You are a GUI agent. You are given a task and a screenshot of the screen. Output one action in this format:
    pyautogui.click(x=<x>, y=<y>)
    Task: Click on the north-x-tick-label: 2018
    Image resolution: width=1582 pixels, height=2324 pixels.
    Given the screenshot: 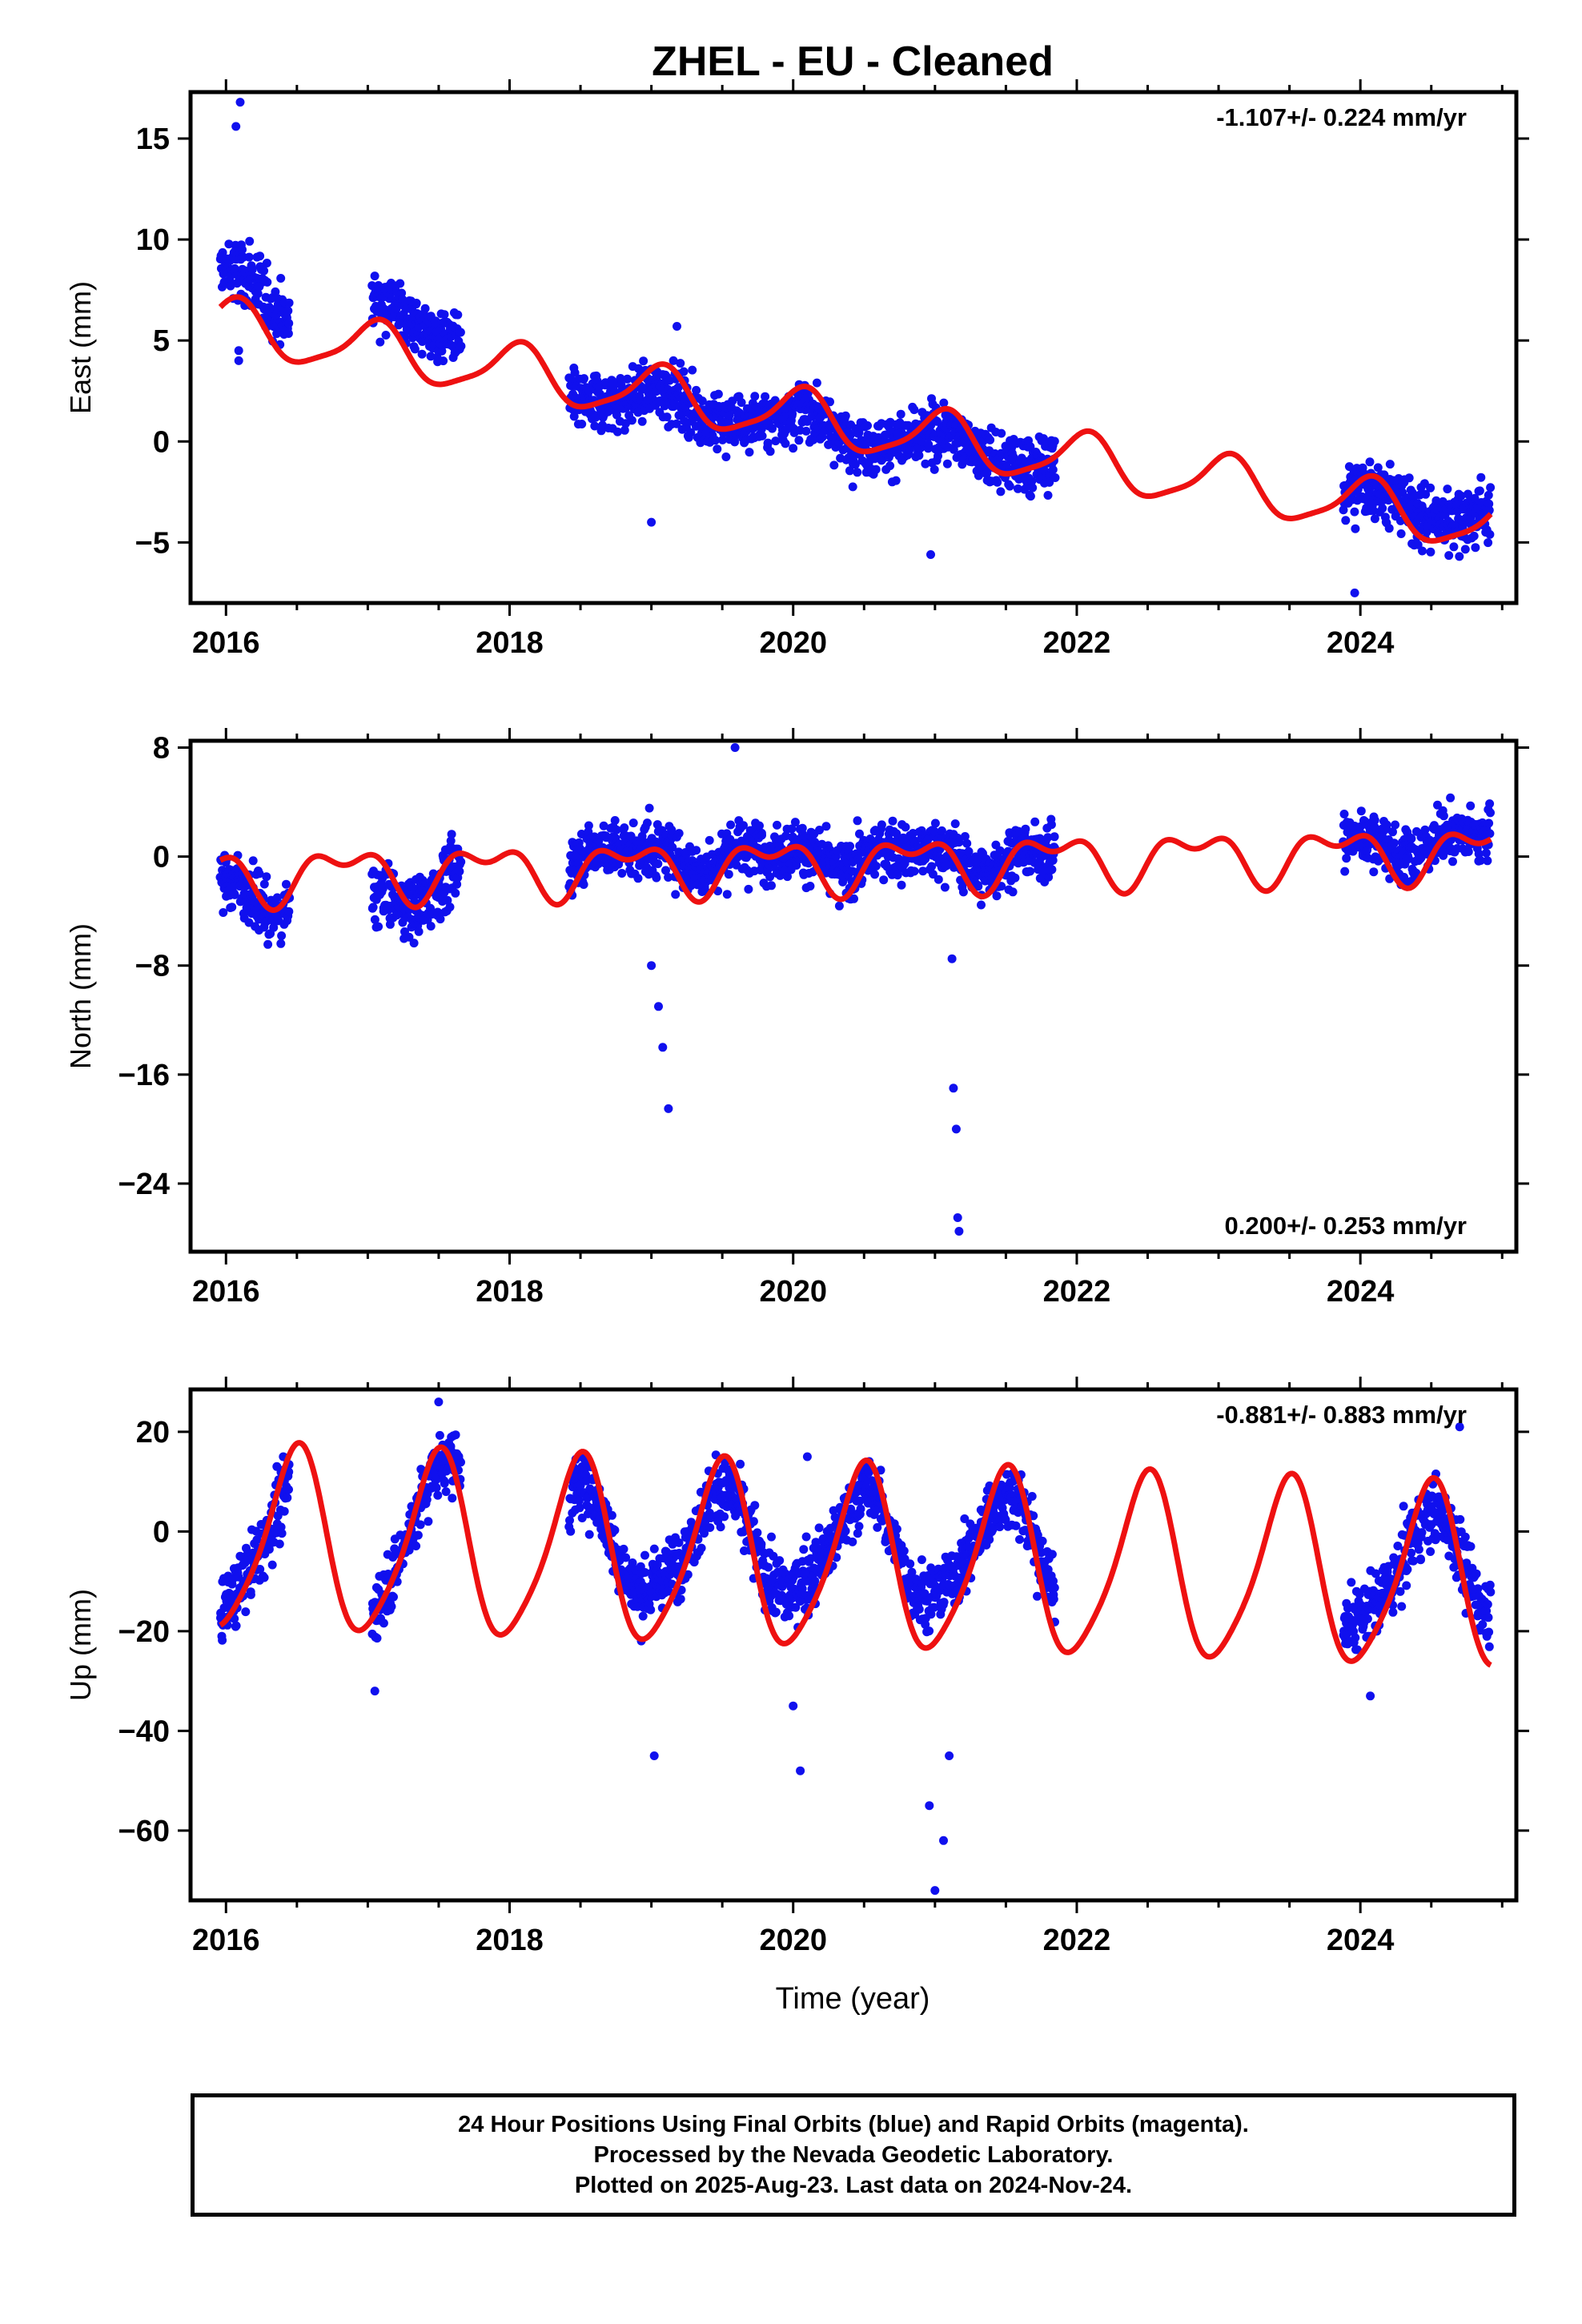 What is the action you would take?
    pyautogui.click(x=510, y=1292)
    